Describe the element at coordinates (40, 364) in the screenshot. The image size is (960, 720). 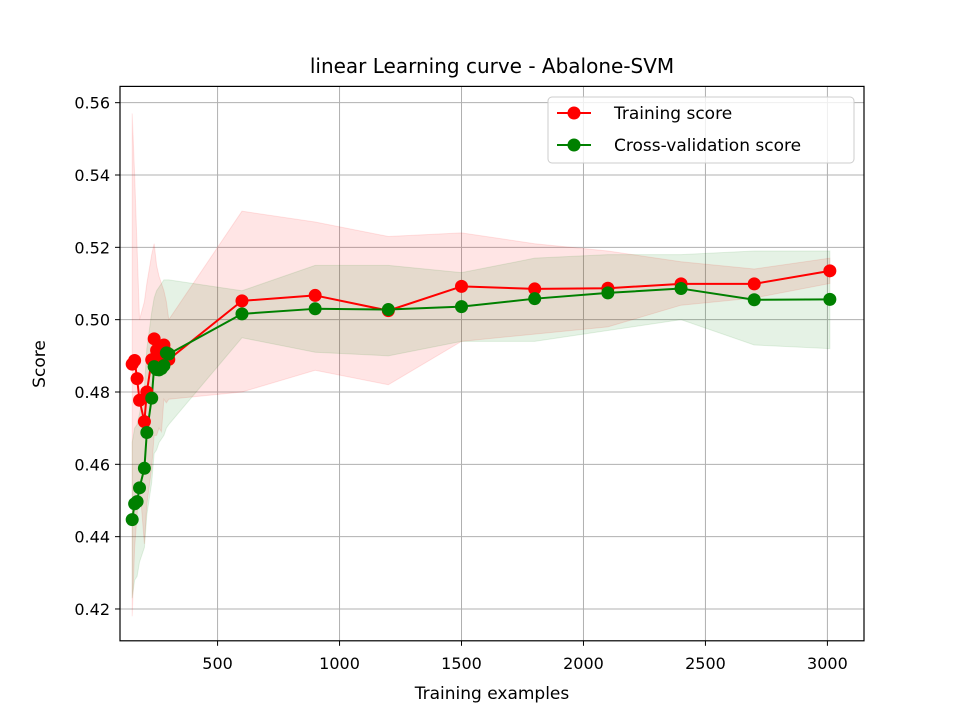
I see `y-axis-label: Score` at that location.